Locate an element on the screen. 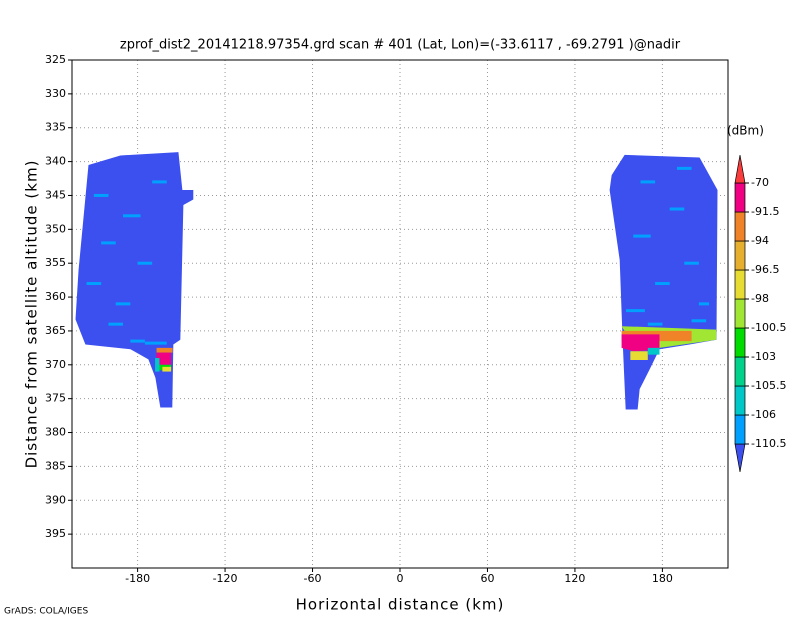 The height and width of the screenshot is (618, 800). y-tick-label: 385 is located at coordinates (55, 465).